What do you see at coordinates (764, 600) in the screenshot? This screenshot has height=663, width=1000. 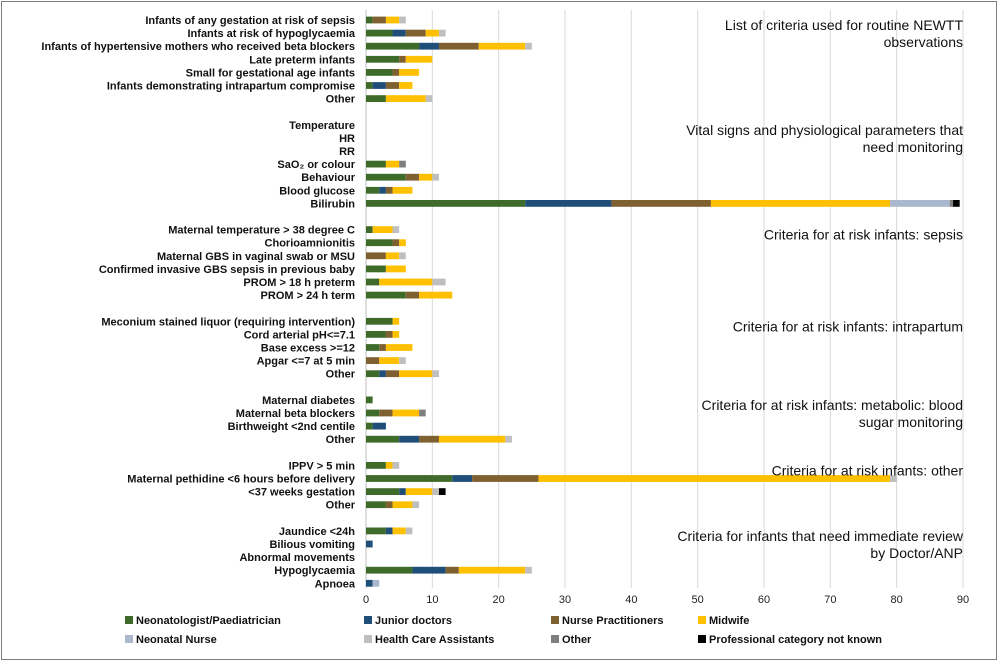 I see `x-tick-label-6: 60` at bounding box center [764, 600].